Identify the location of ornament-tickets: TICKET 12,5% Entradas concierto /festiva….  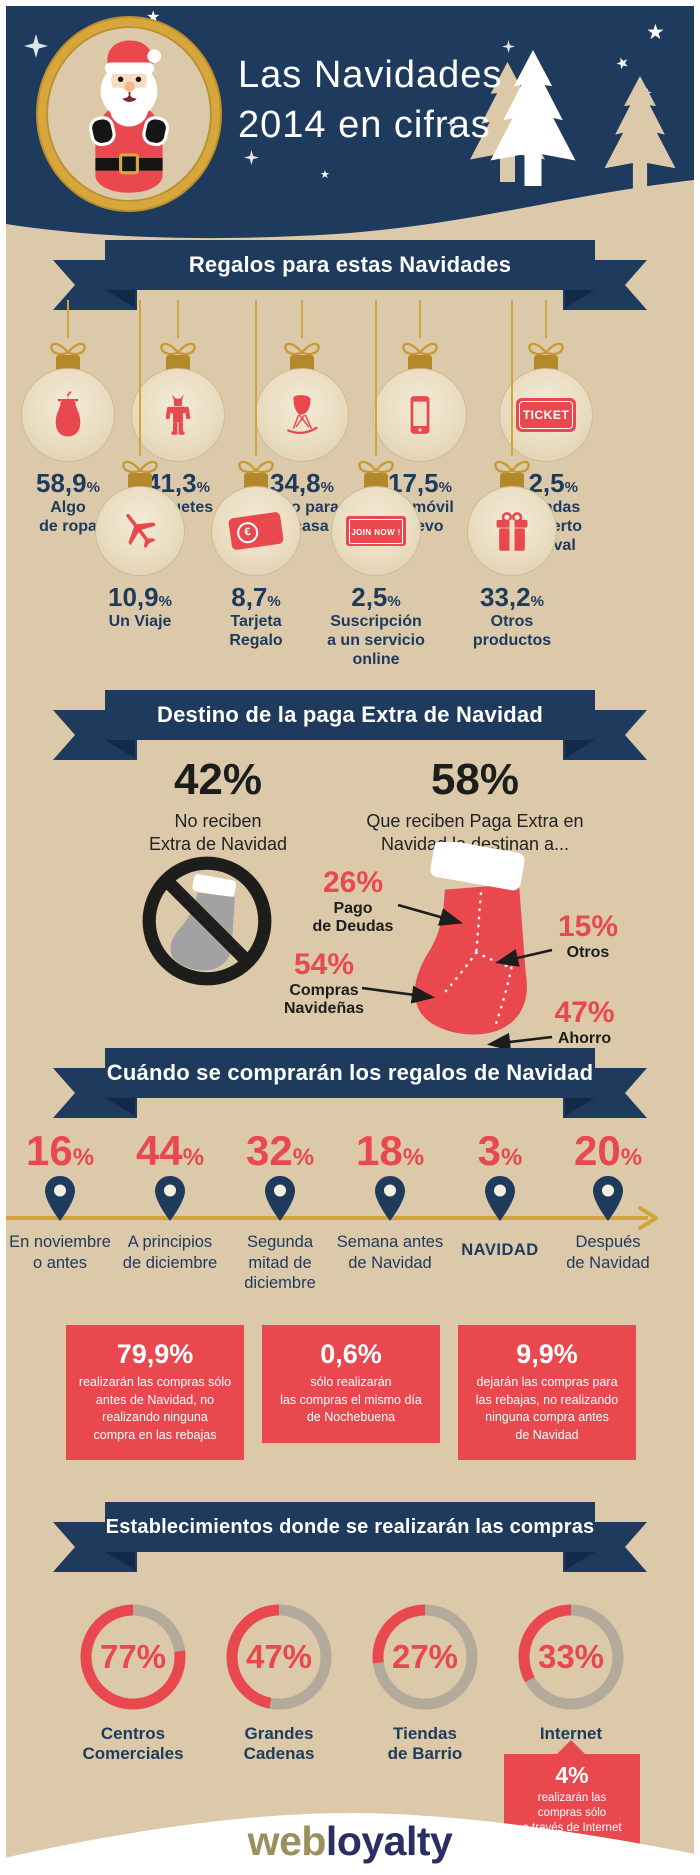
(546, 428).